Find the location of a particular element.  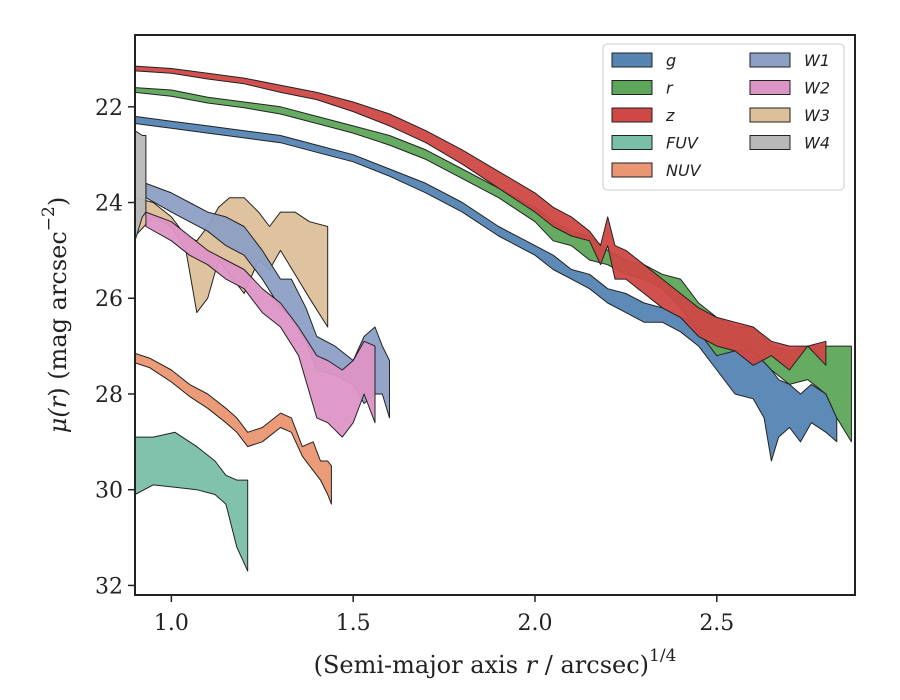

legend-swatch-fuv is located at coordinates (632, 142).